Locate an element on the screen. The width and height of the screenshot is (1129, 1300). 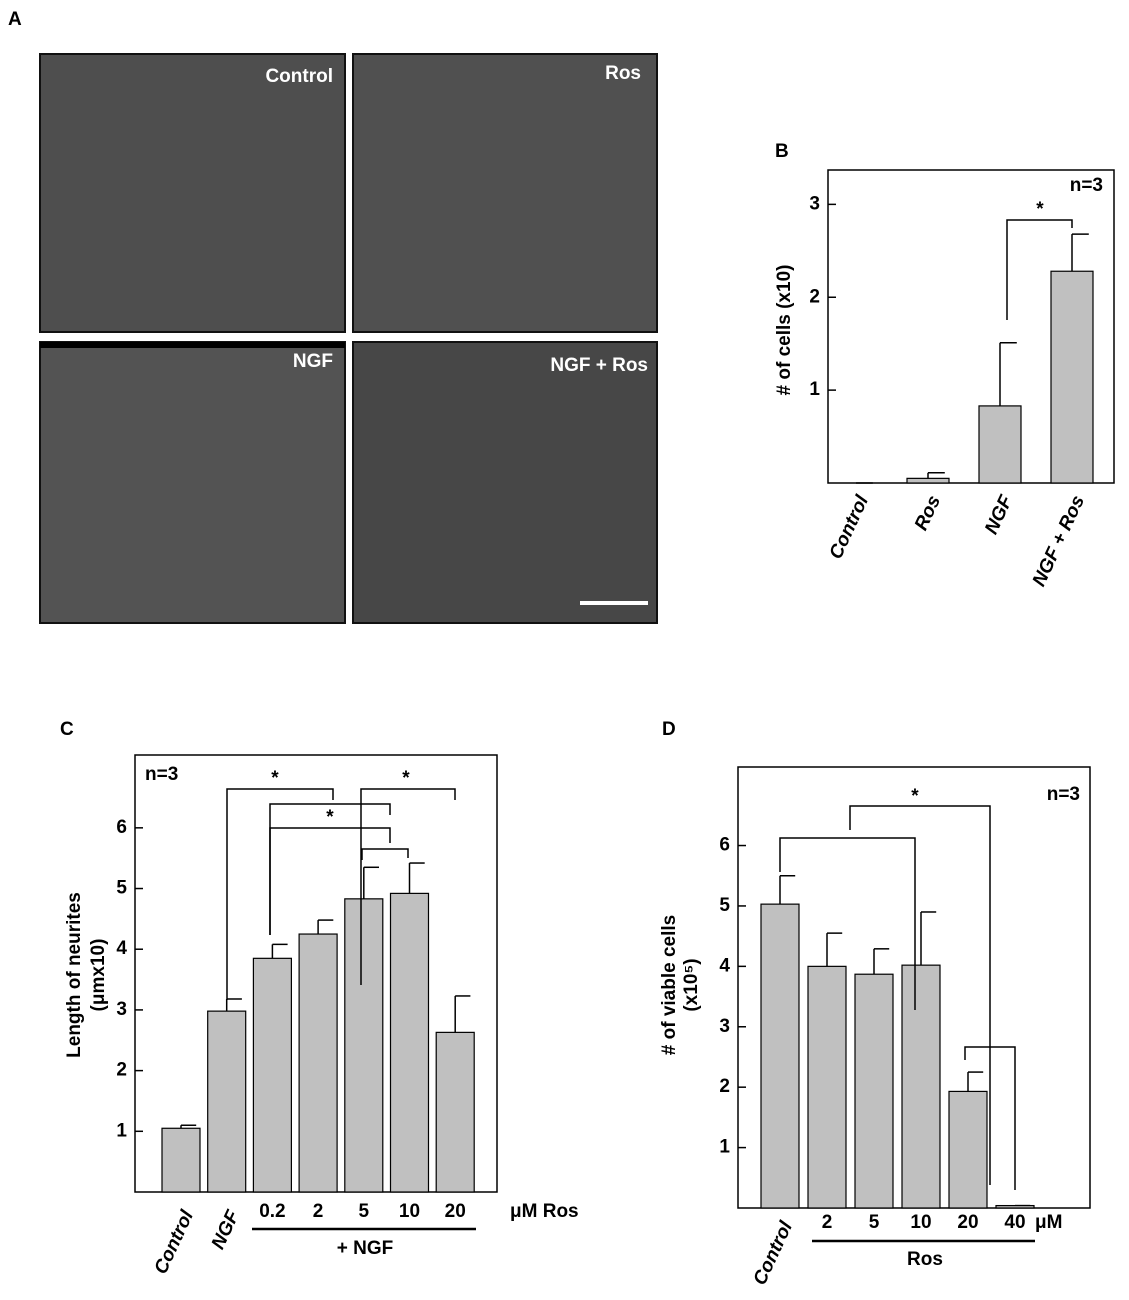
category-label: 40 is located at coordinates (1014, 1222).